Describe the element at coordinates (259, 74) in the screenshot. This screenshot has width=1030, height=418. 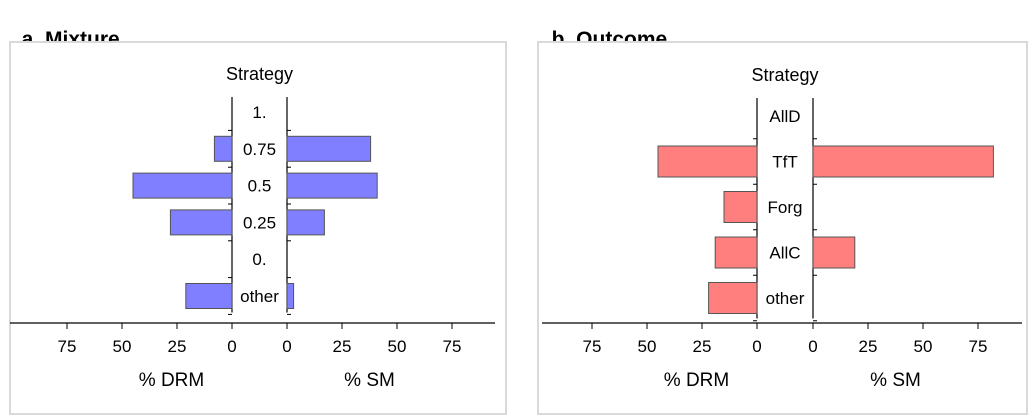
I see `panel-a-category-label: Strategy` at that location.